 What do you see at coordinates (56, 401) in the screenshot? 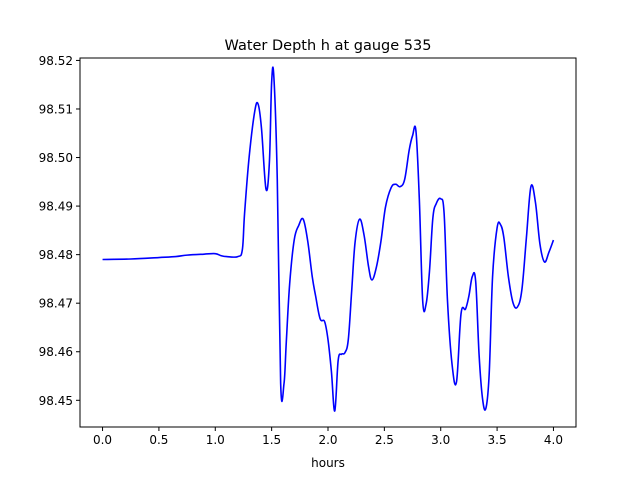
I see `y-tick-label: 98.45` at bounding box center [56, 401].